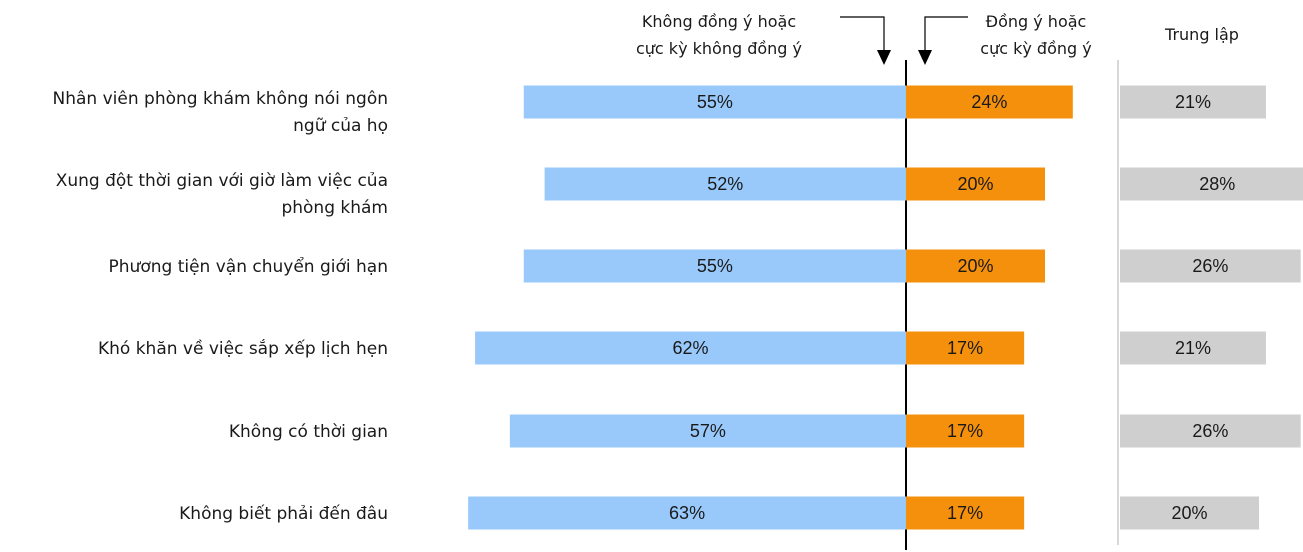  I want to click on data-label-agree: 24%, so click(989, 102).